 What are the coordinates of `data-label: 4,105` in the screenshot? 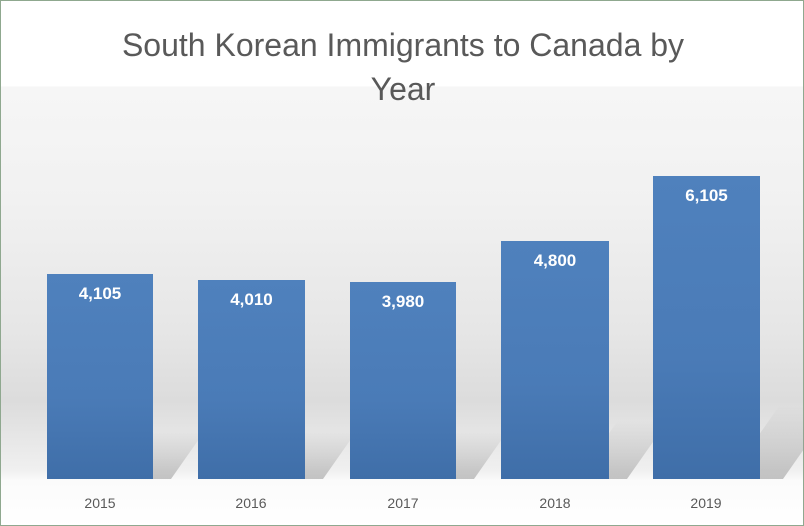 It's located at (100, 293).